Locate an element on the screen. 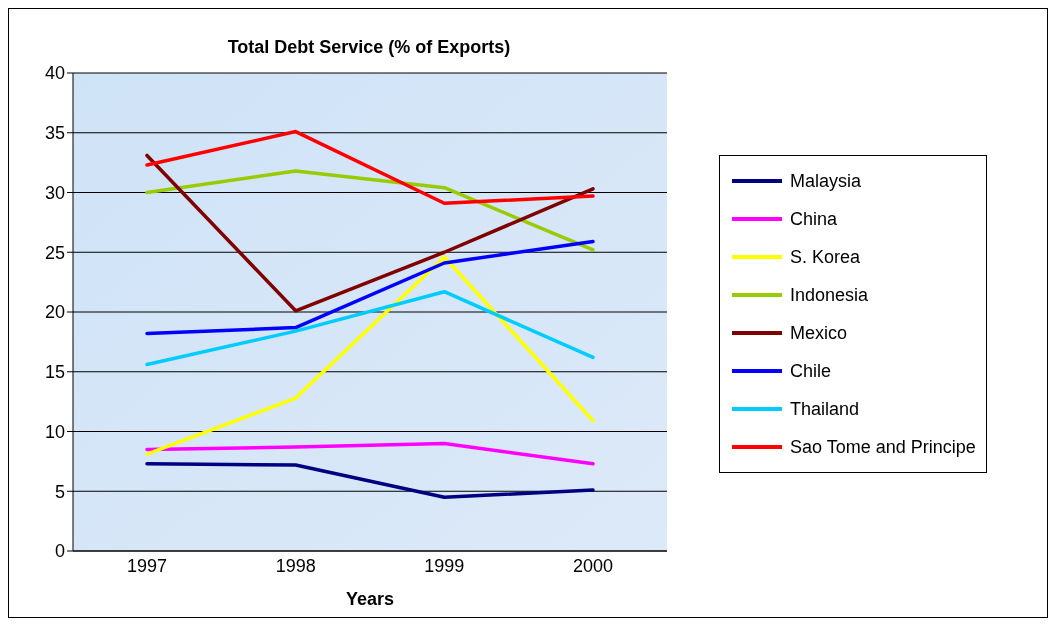 Image resolution: width=1056 pixels, height=626 pixels. y-tick-label: 25 is located at coordinates (54, 252).